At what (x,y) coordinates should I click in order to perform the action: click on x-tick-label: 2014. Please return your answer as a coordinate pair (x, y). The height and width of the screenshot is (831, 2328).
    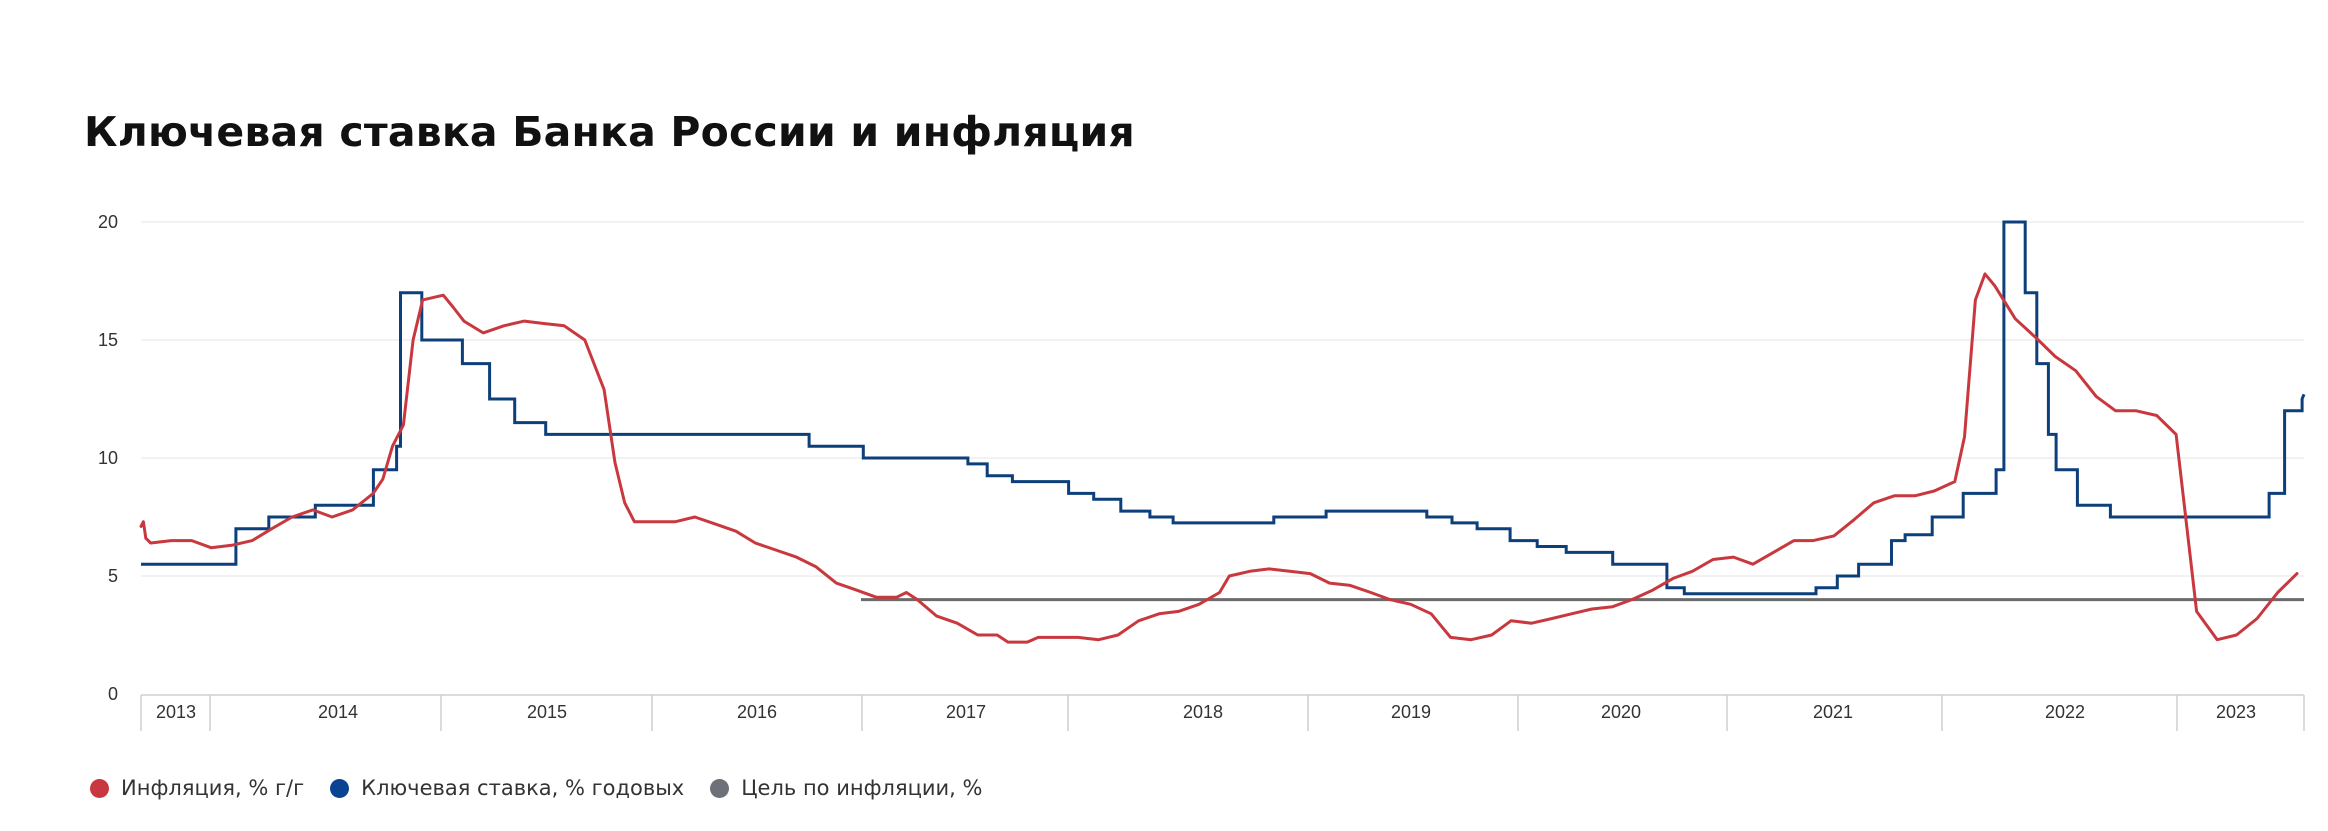
    Looking at the image, I should click on (338, 712).